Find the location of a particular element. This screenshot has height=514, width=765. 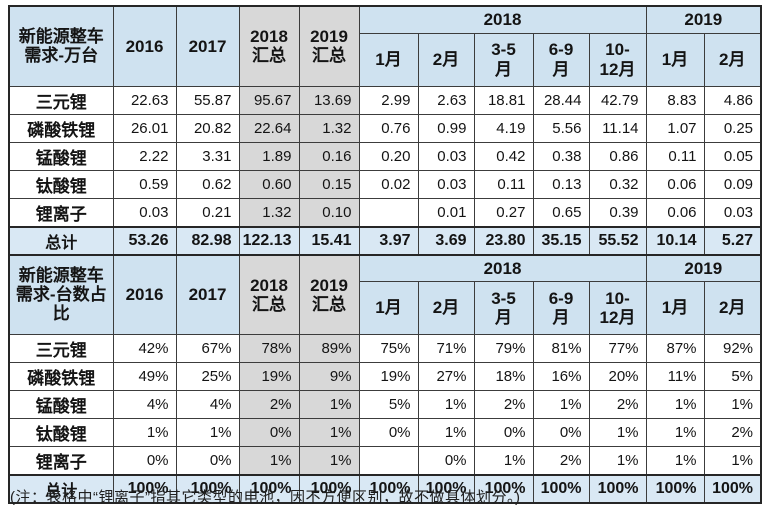

data-cell: 13.69 is located at coordinates (329, 100).